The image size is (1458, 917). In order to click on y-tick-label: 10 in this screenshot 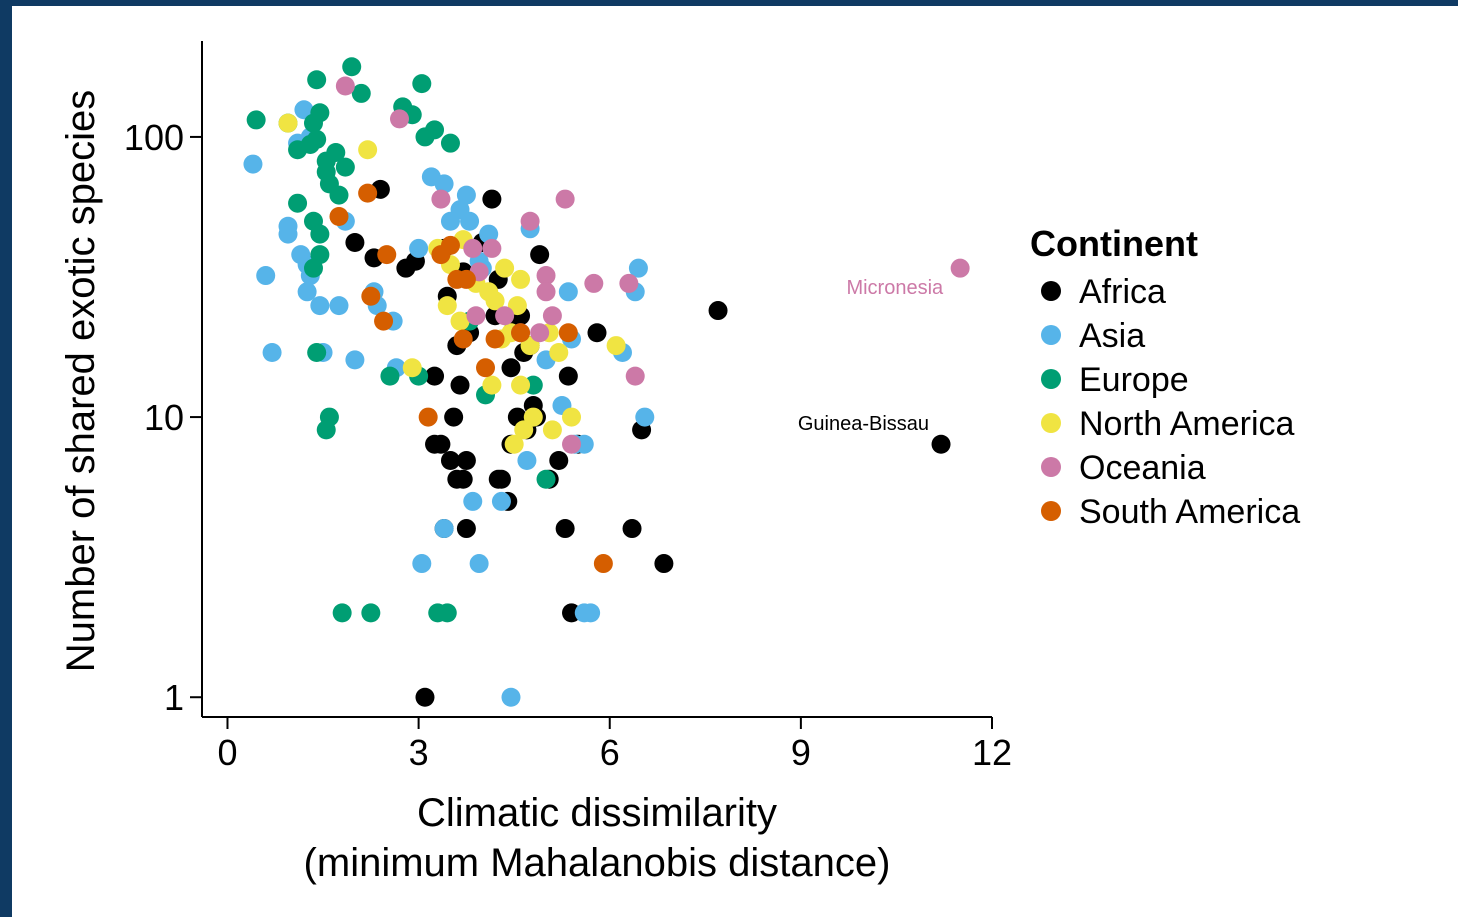, I will do `click(164, 417)`.